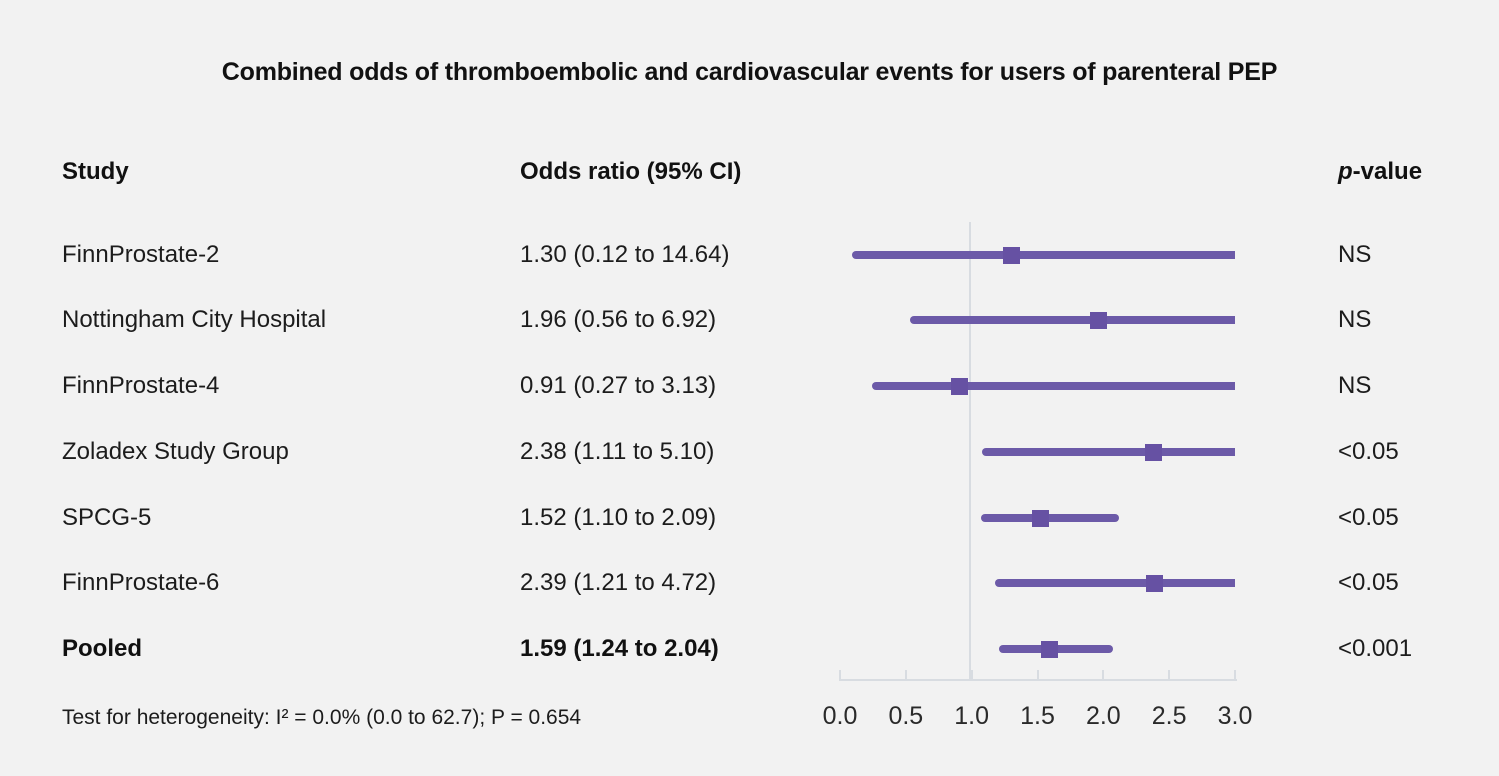 Image resolution: width=1499 pixels, height=776 pixels. Describe the element at coordinates (141, 582) in the screenshot. I see `study-label: FinnProstate-6` at that location.